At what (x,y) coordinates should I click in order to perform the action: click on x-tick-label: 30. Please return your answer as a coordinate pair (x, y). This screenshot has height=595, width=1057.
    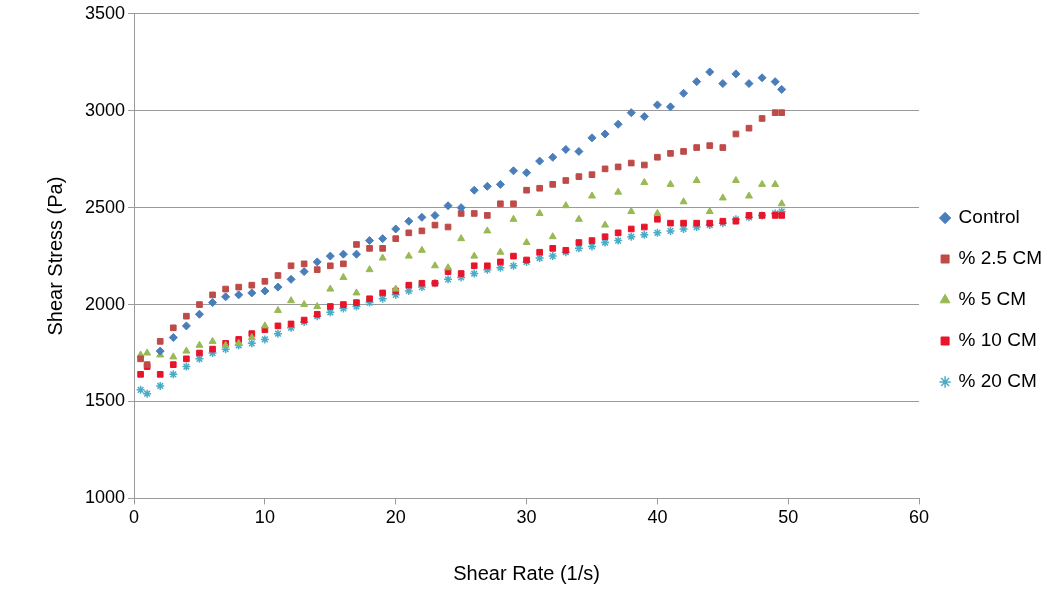
    Looking at the image, I should click on (526, 517).